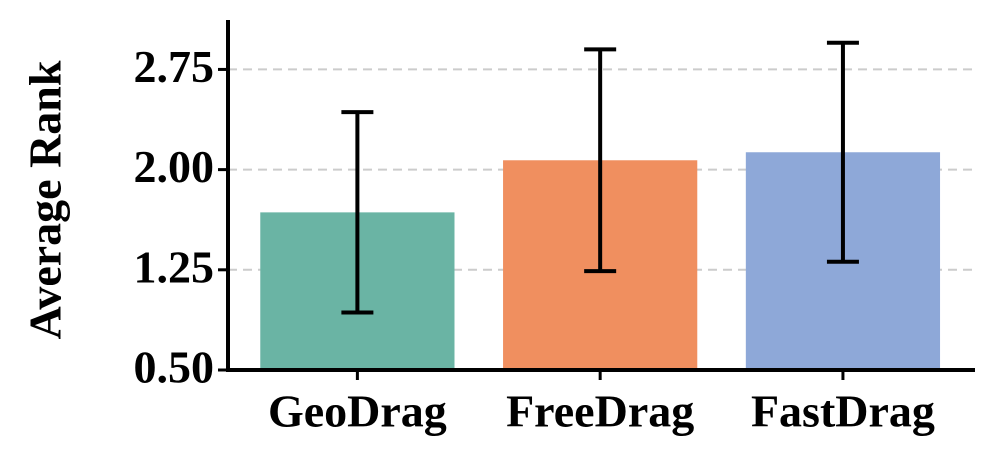  Describe the element at coordinates (174, 66) in the screenshot. I see `y-tick-label: 2.75` at that location.